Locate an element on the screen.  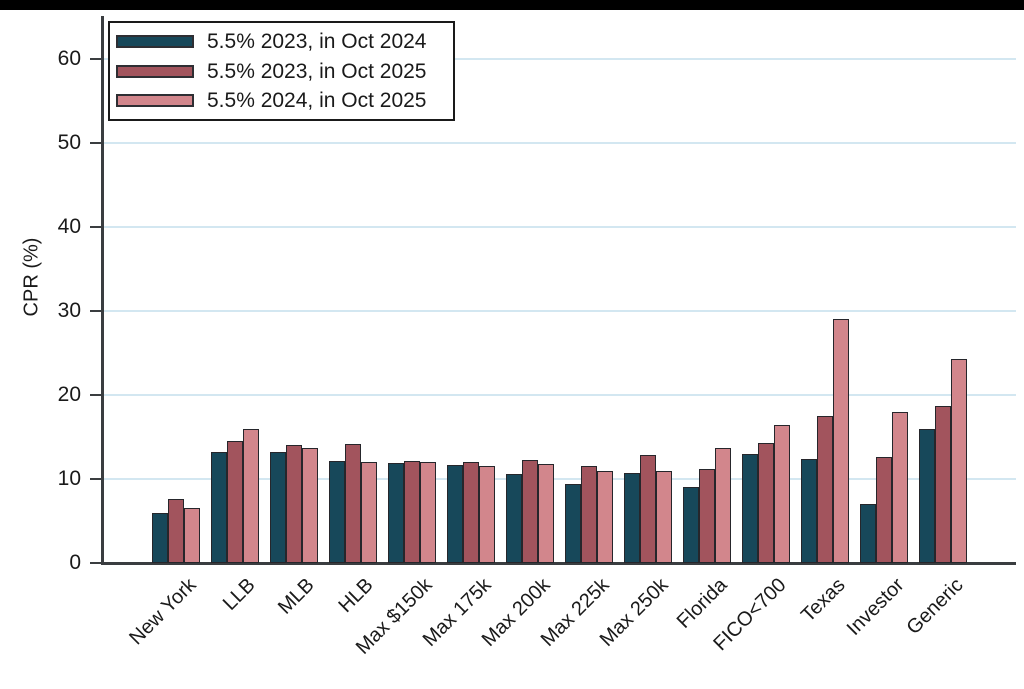
x-tick-label: Texas is located at coordinates (823, 600).